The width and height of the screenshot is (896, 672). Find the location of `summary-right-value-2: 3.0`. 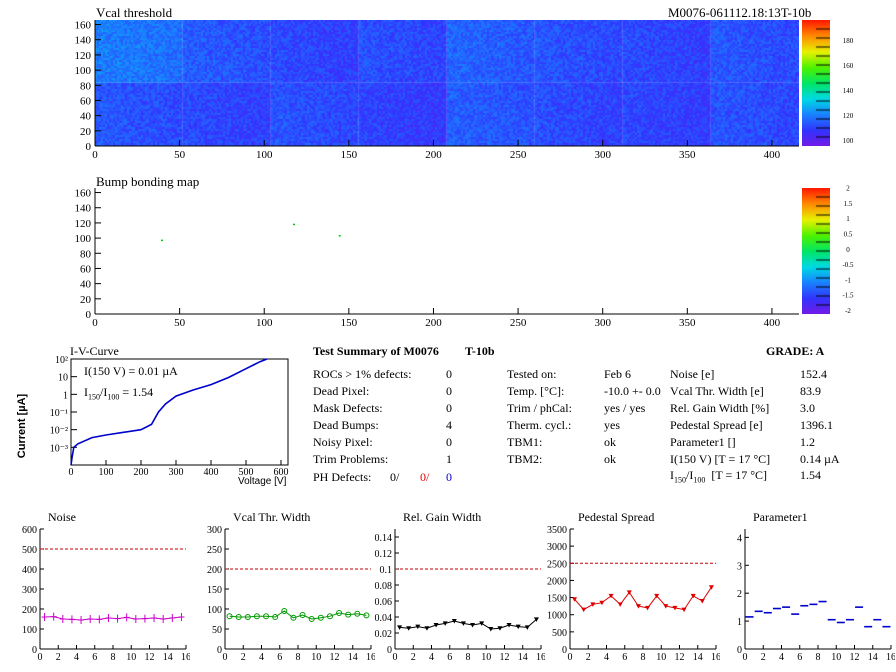

summary-right-value-2: 3.0 is located at coordinates (807, 408).